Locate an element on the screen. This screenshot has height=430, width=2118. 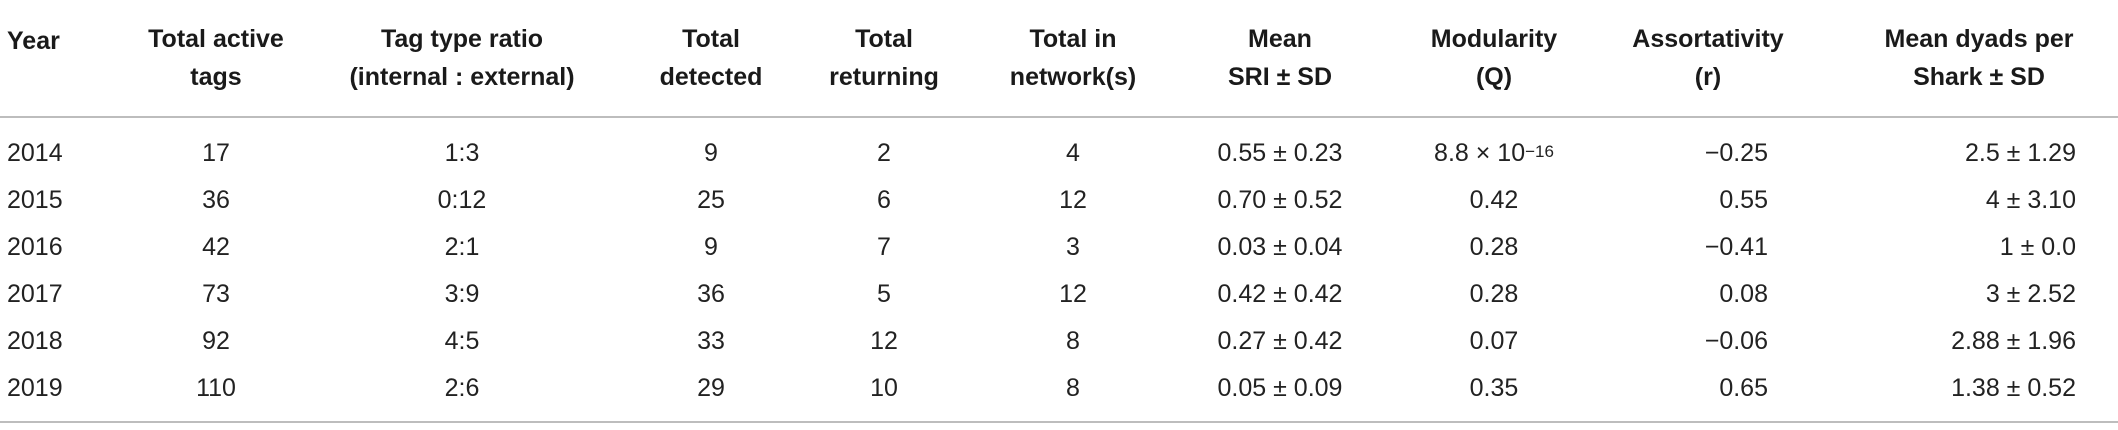
table-cell: 17 is located at coordinates (216, 153).